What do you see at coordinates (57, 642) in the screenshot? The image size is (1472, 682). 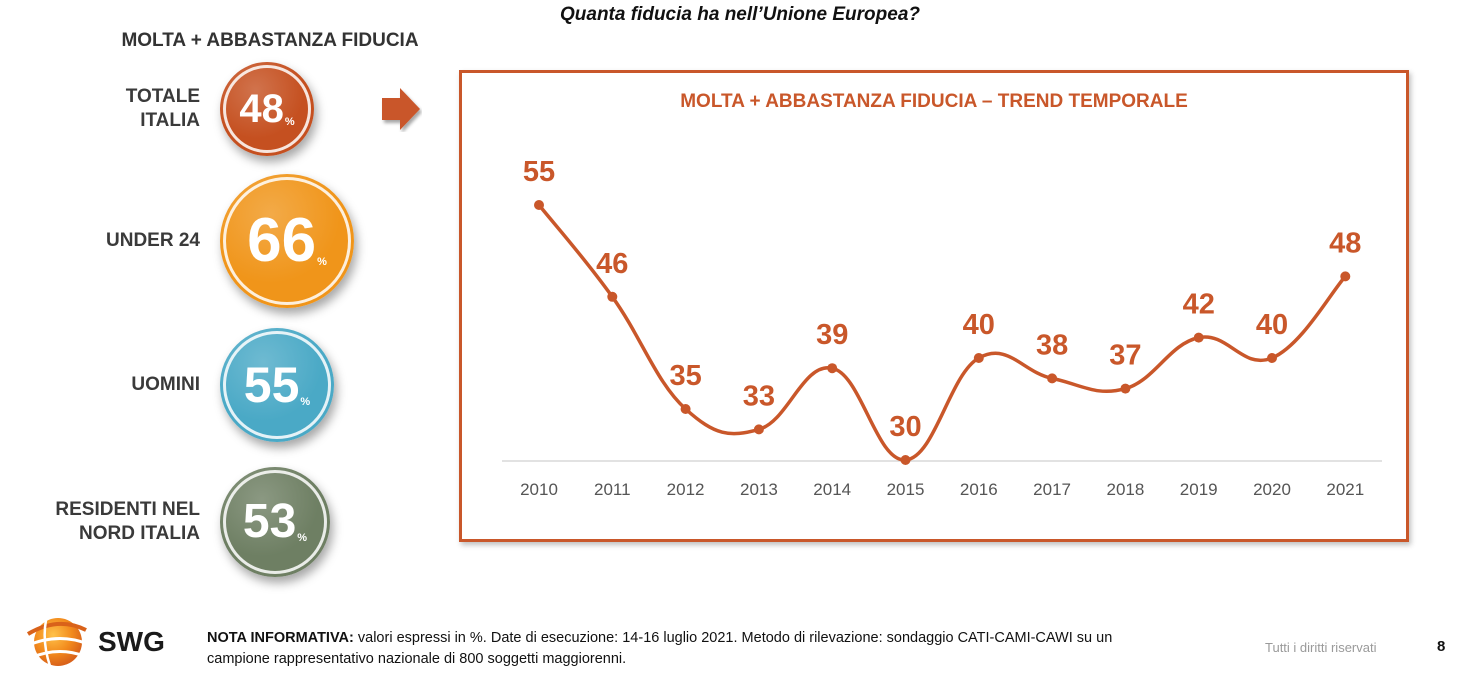 I see `globe-logo-icon` at bounding box center [57, 642].